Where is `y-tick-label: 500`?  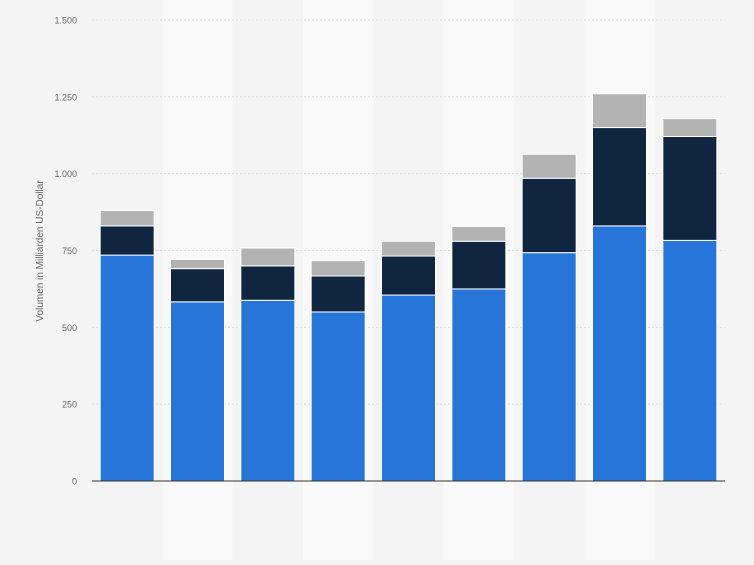 y-tick-label: 500 is located at coordinates (69, 328).